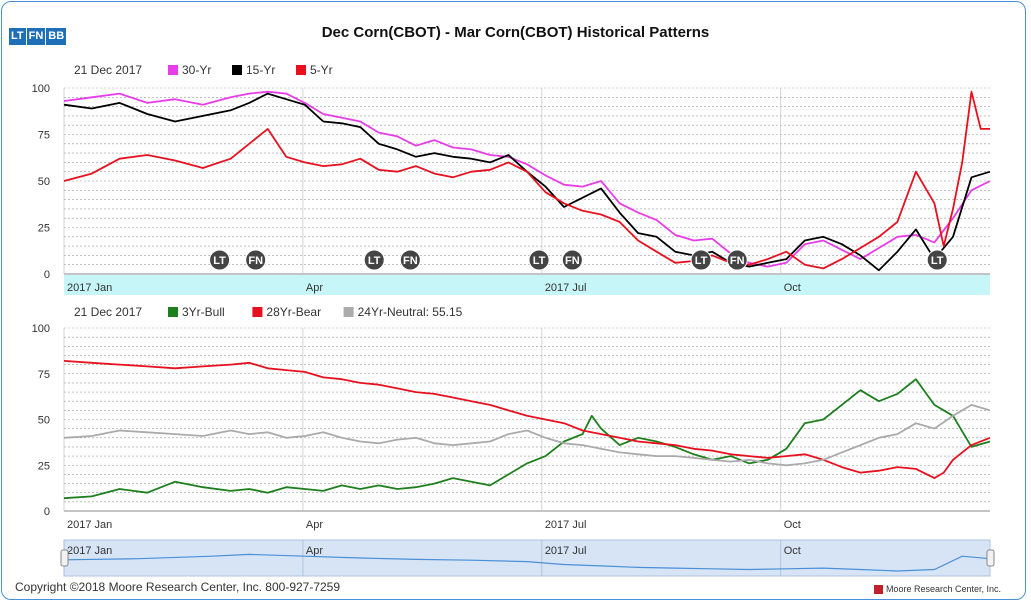 The width and height of the screenshot is (1031, 603). I want to click on navigator-handle-left, so click(64, 558).